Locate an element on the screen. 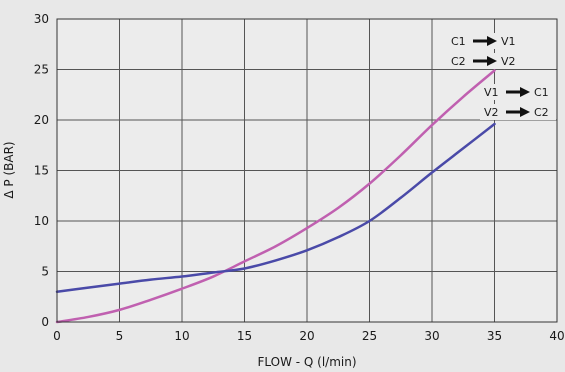 This screenshot has width=565, height=372. x-tick-labels: 0 5 10 15 20 25 30 35 40 is located at coordinates (308, 336).